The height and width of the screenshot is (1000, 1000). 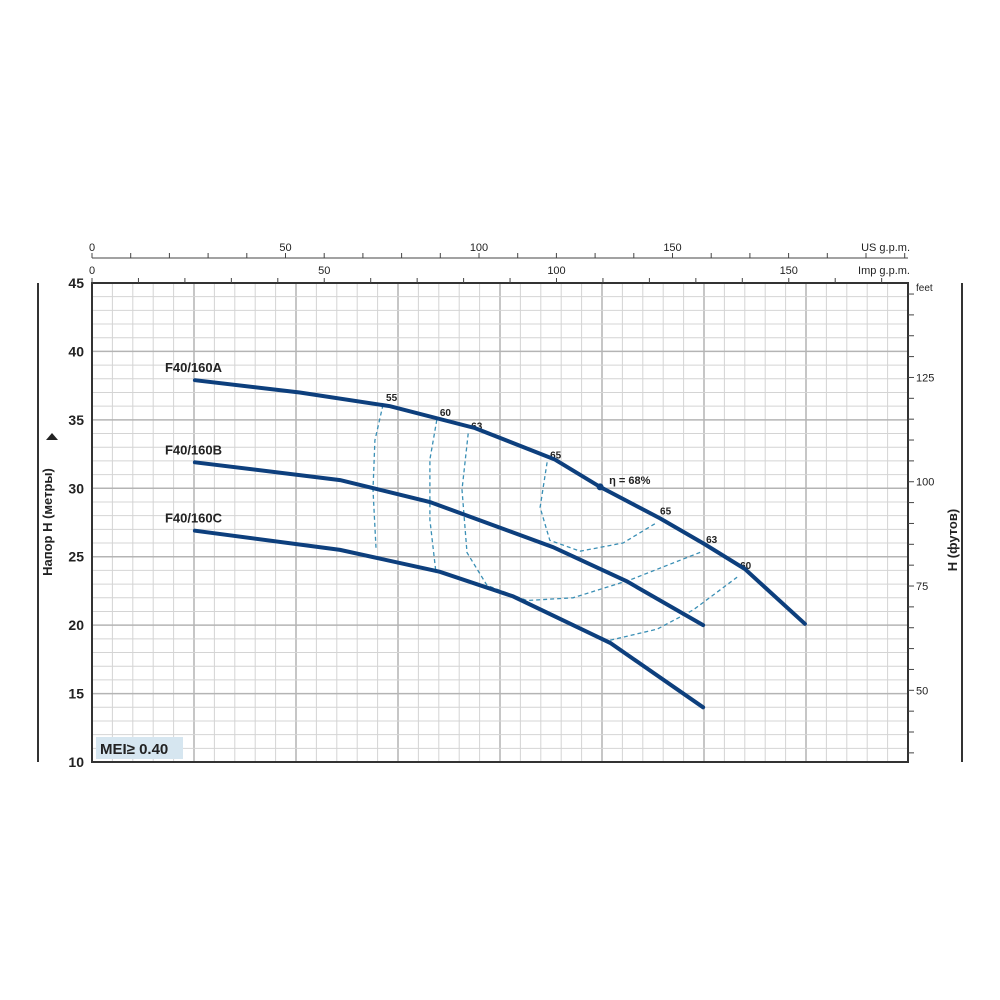 I want to click on y-tick-label: 35, so click(x=76, y=420).